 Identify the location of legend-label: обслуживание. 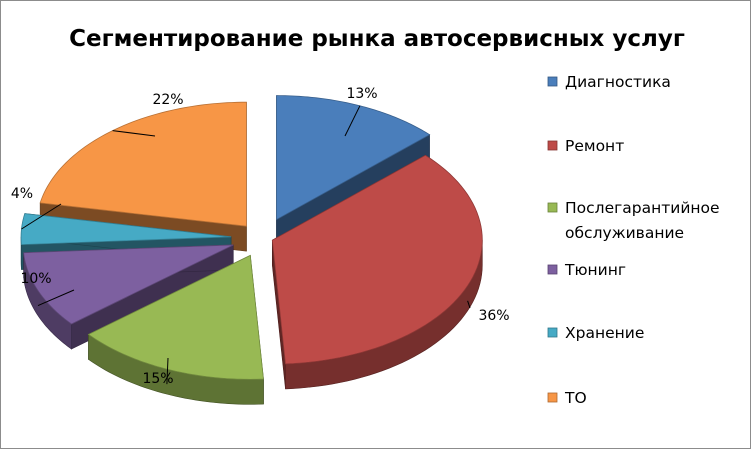
(624, 233).